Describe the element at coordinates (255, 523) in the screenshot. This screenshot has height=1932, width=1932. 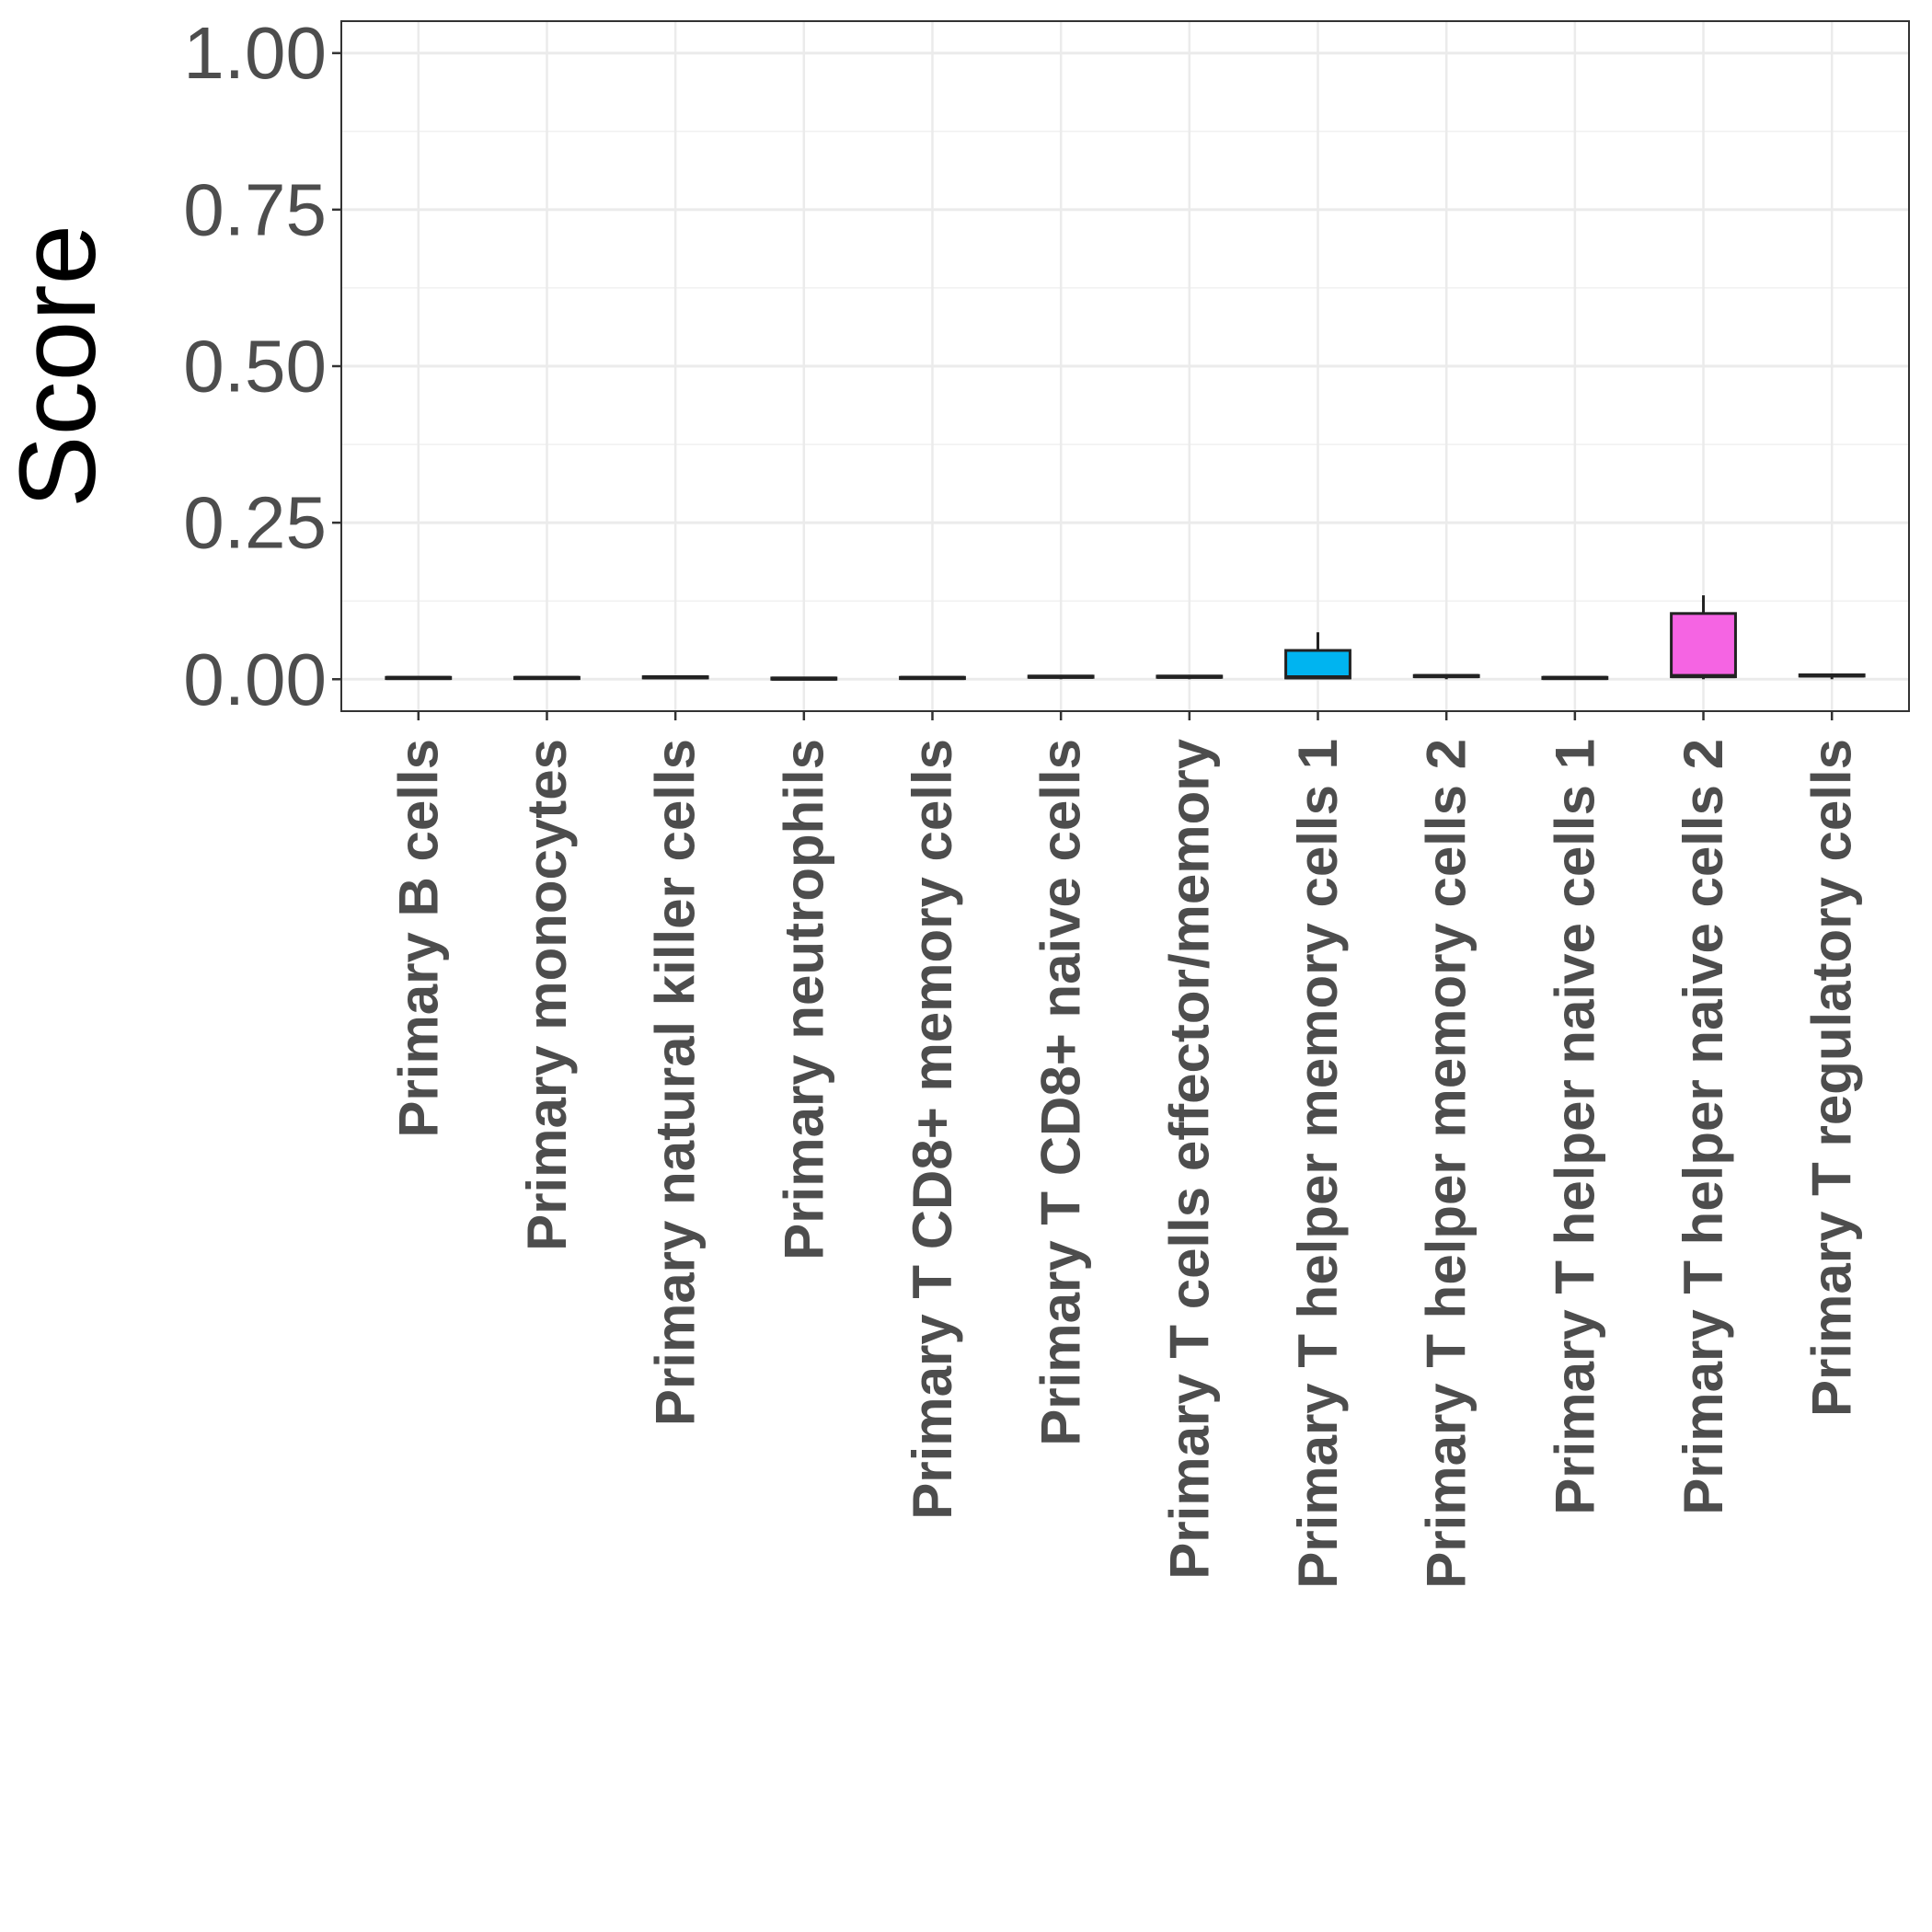
I see `y-tick-label: 0.25` at that location.